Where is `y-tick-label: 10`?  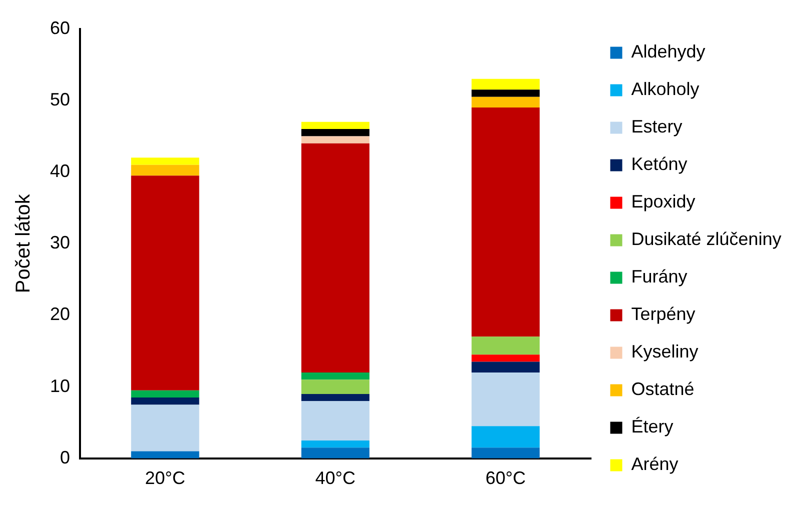 y-tick-label: 10 is located at coordinates (60, 386).